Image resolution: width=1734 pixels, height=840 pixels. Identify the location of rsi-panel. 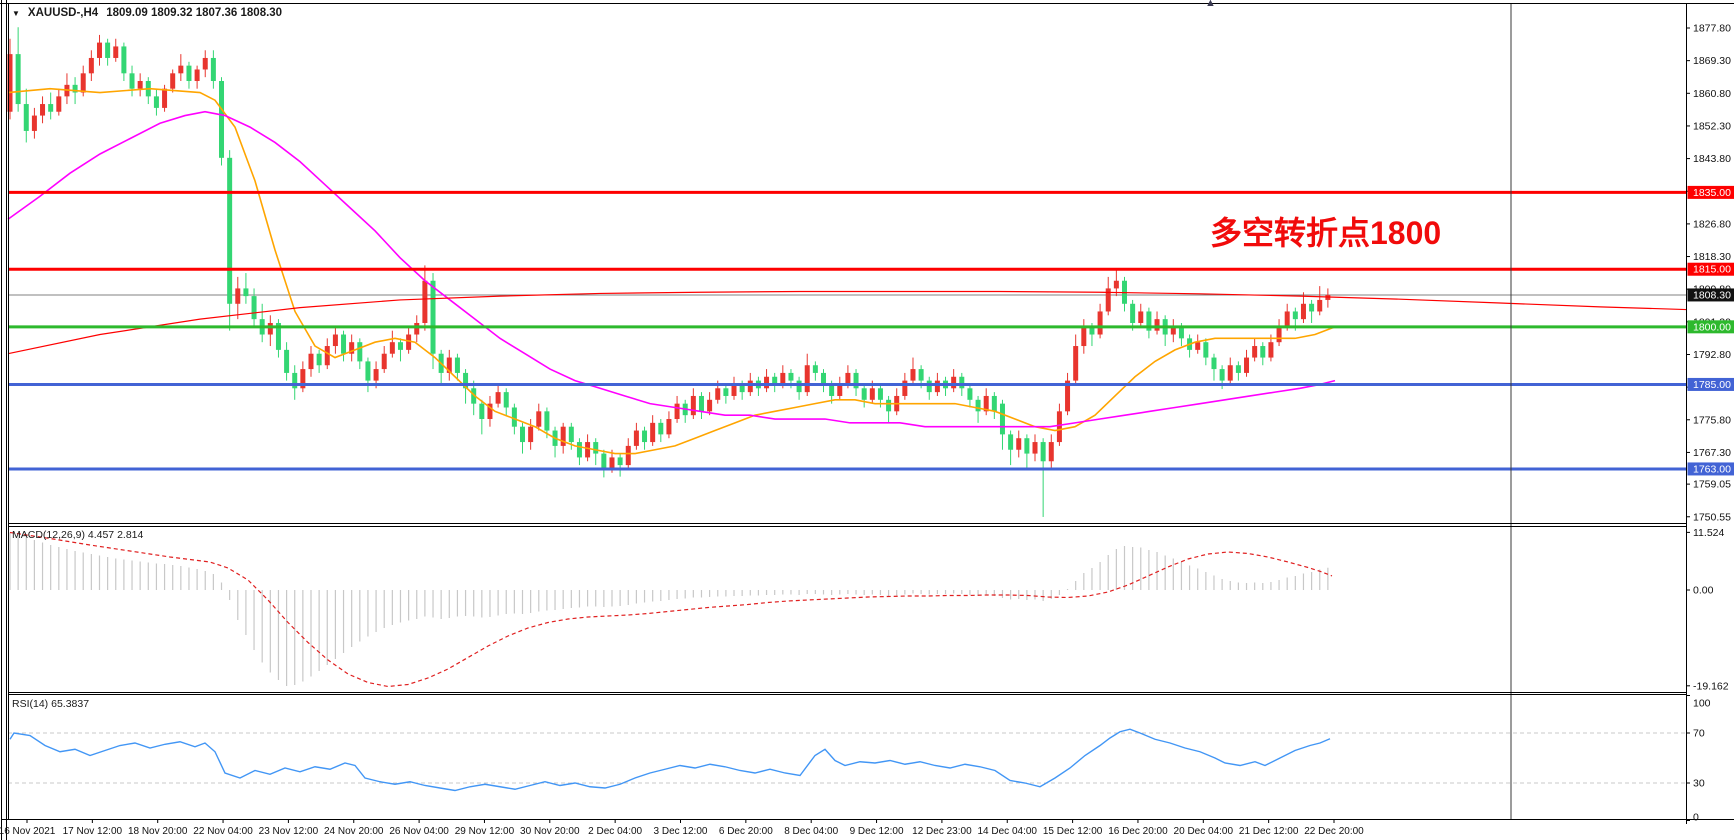
(847, 760).